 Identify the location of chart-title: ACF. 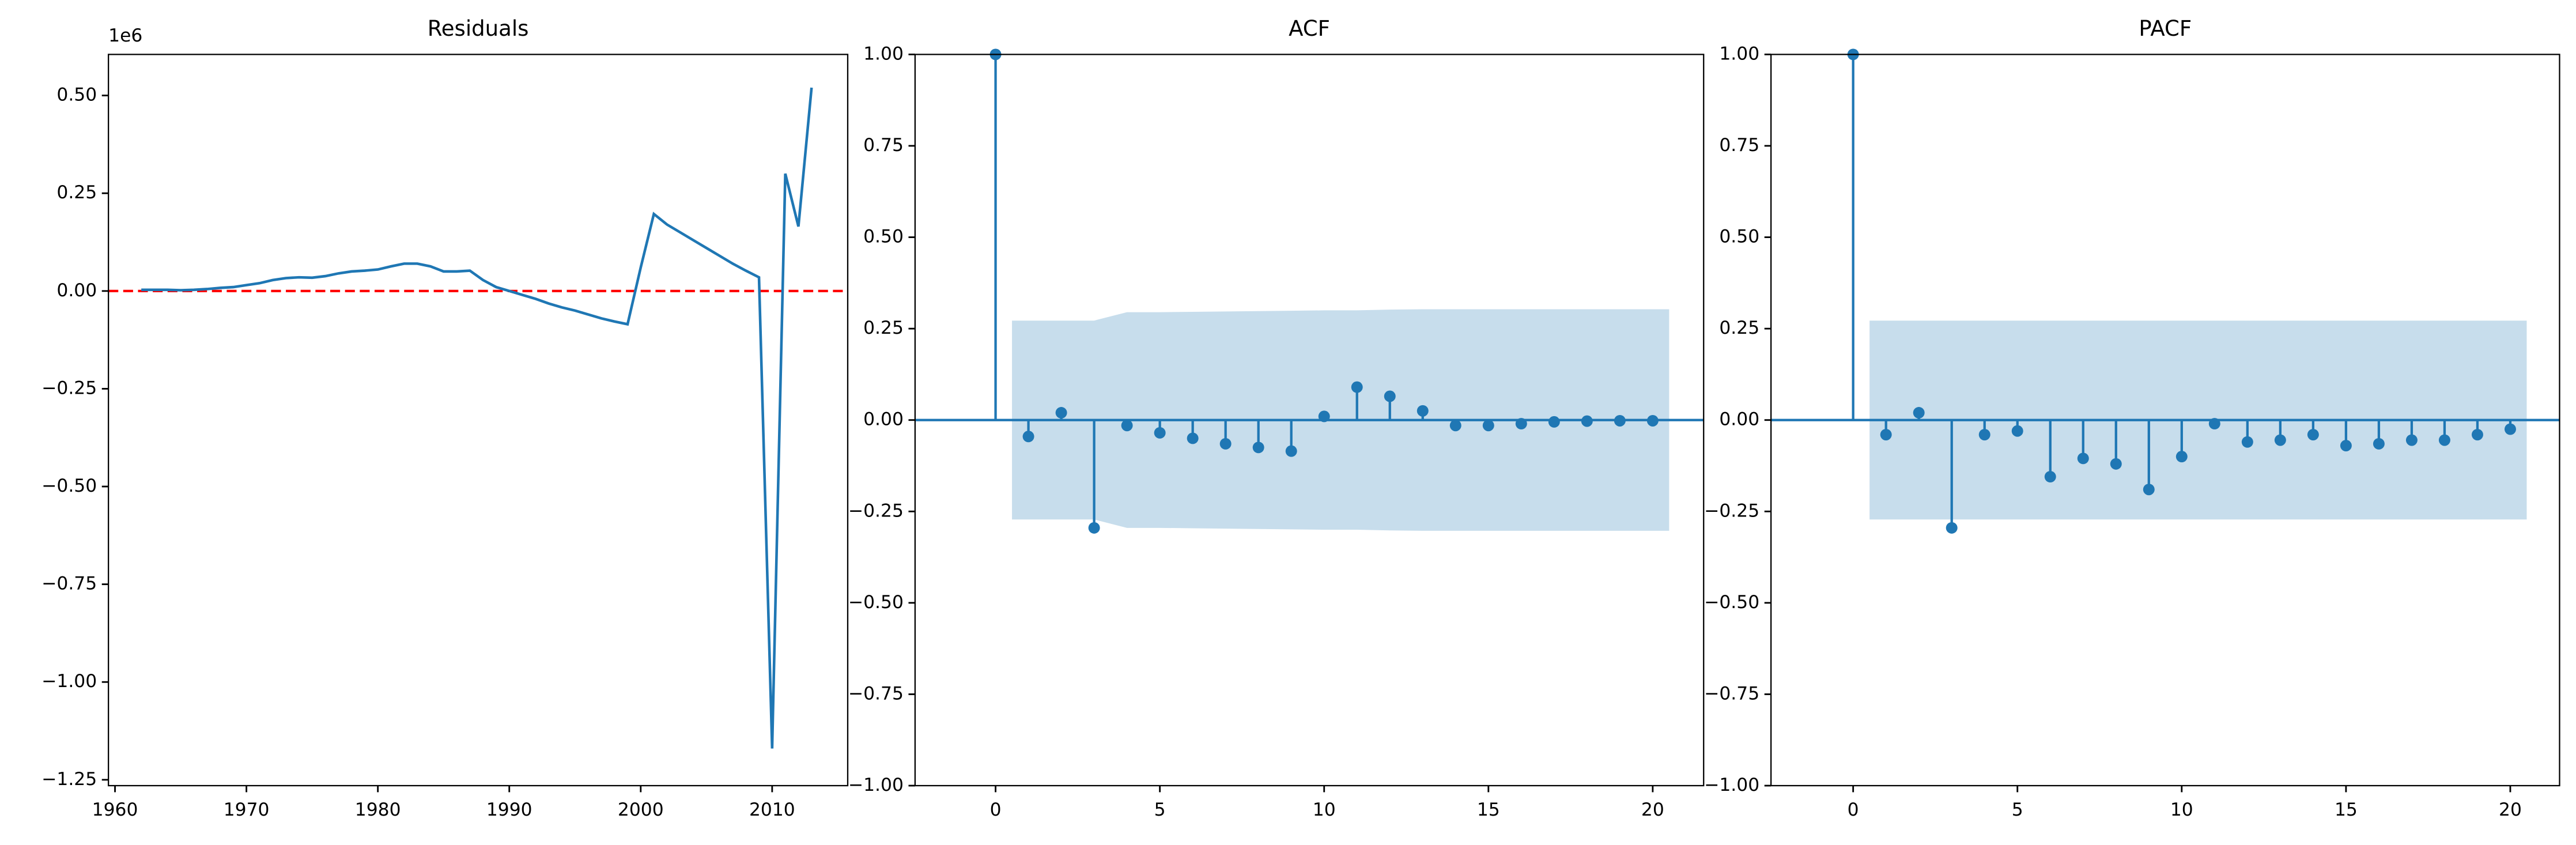
(1309, 28).